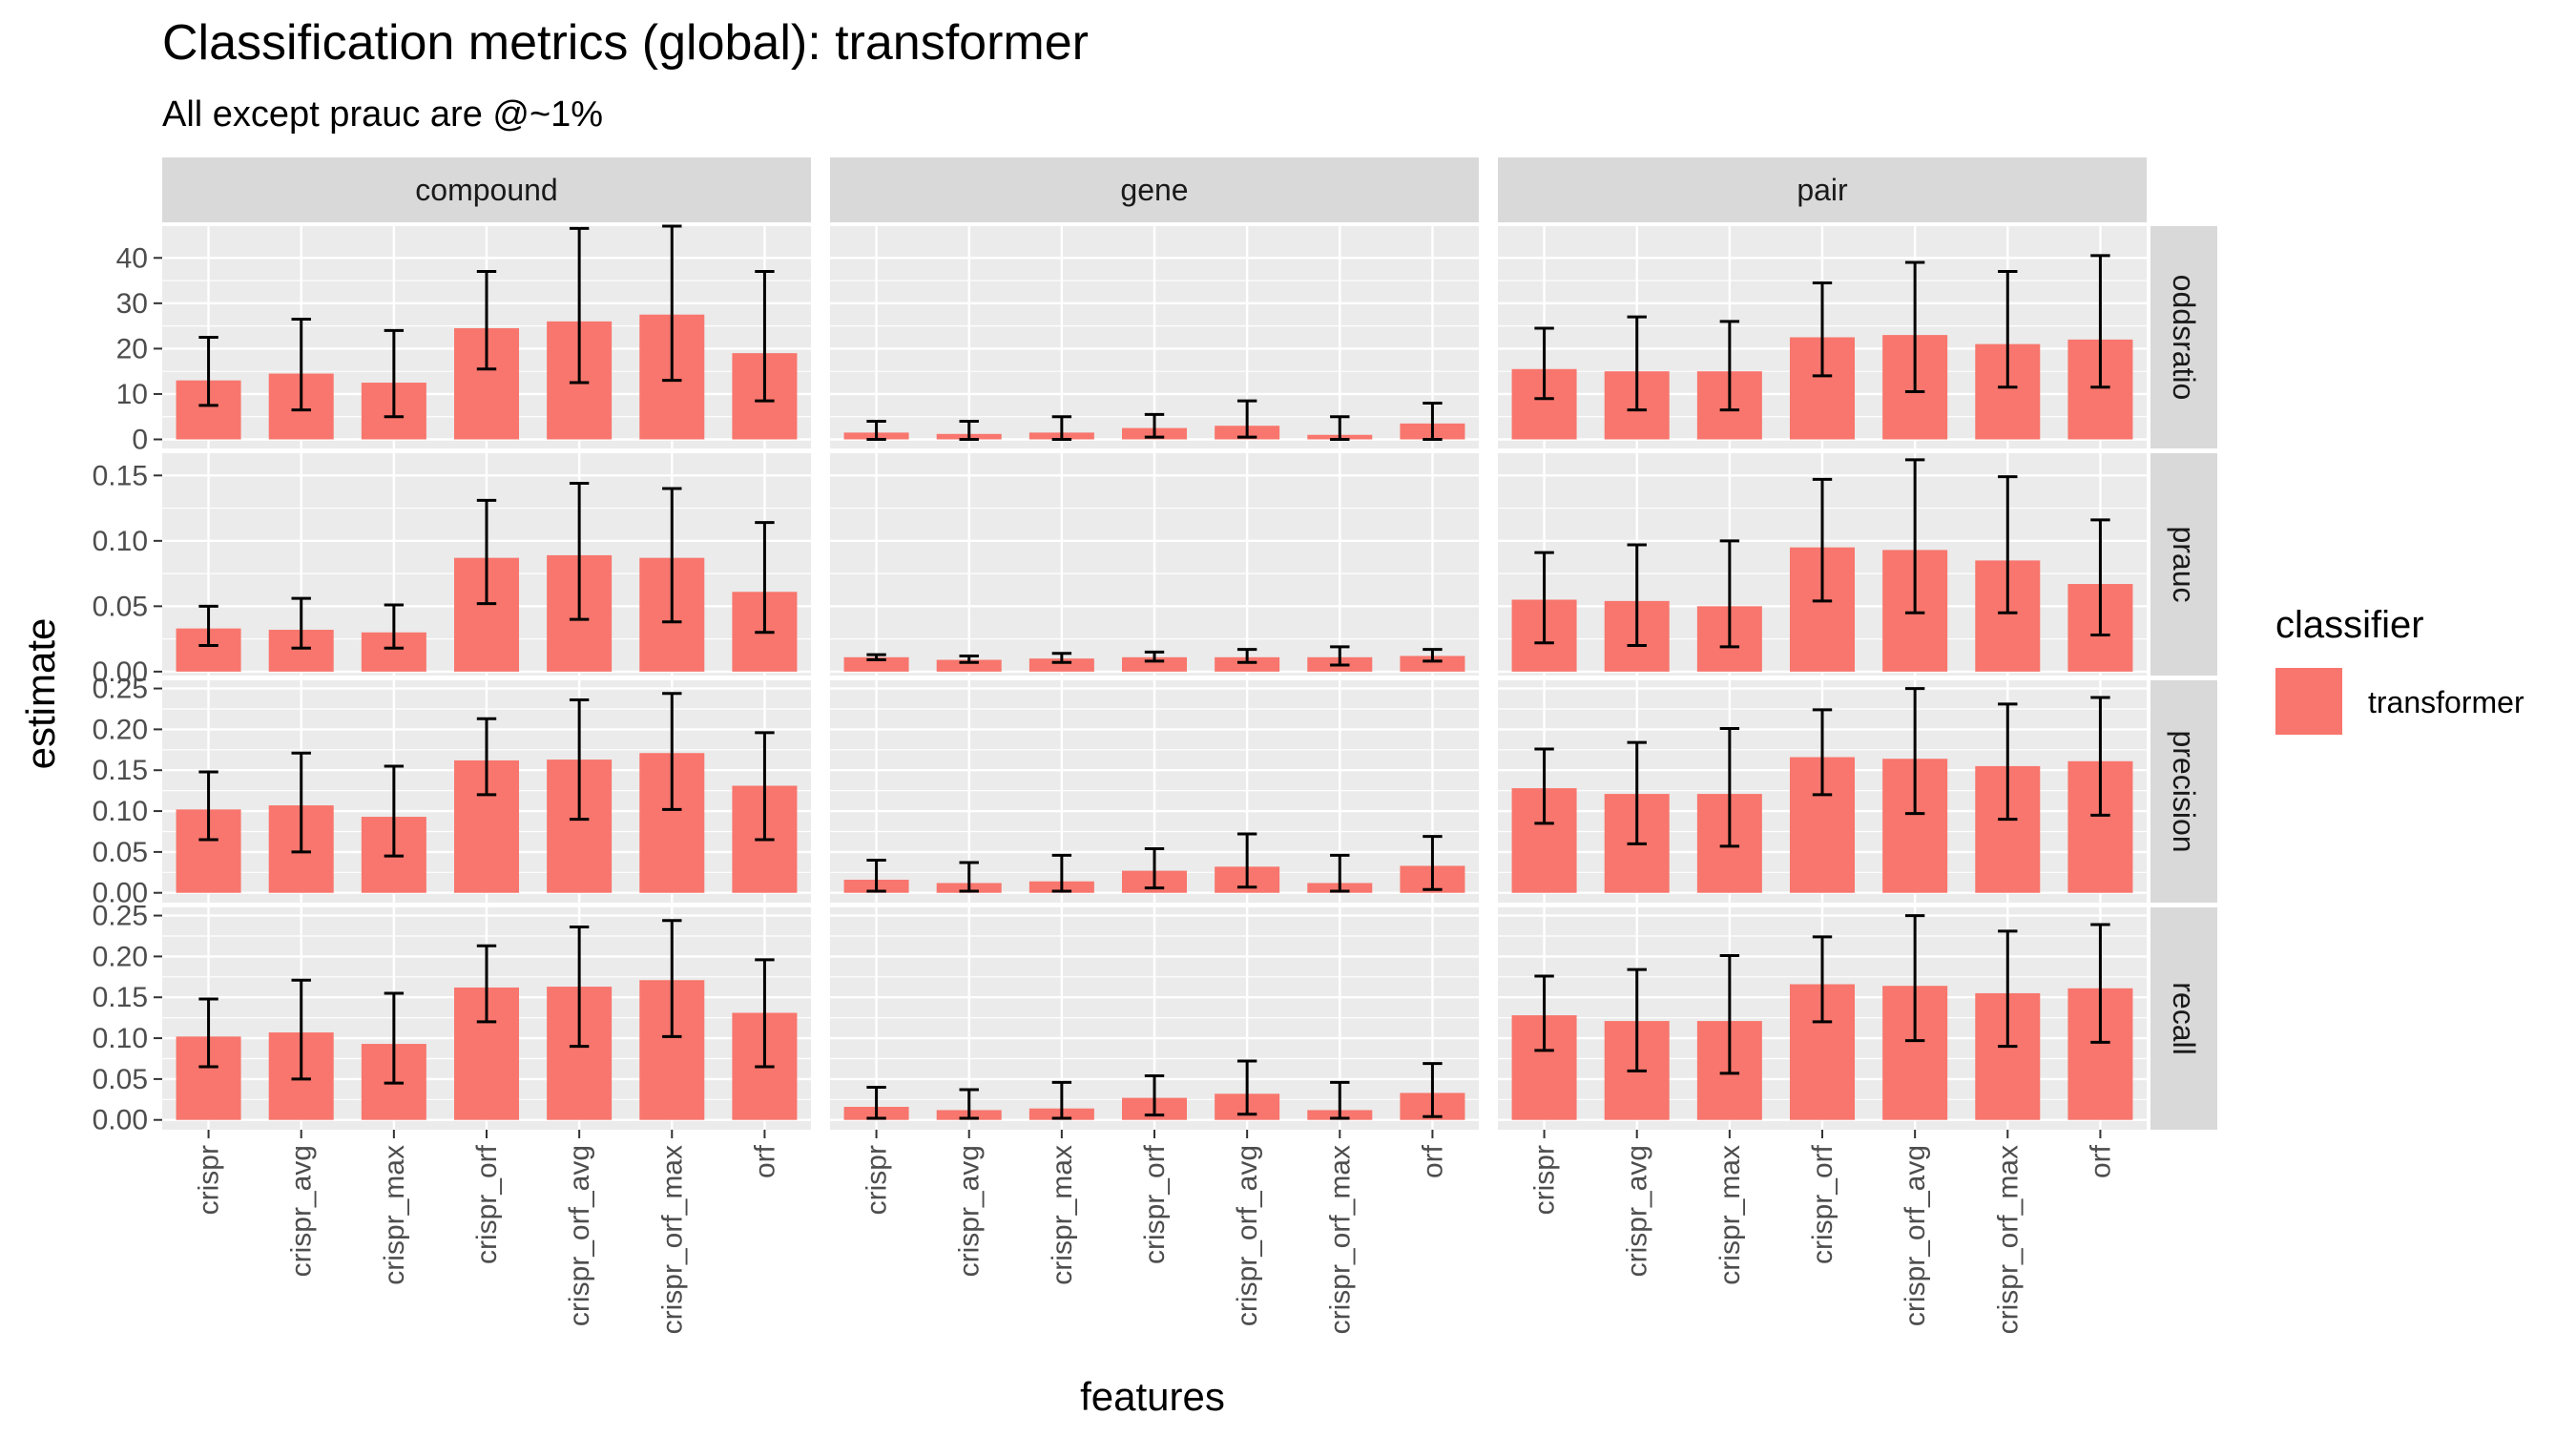 This screenshot has width=2576, height=1436. What do you see at coordinates (120, 672) in the screenshot?
I see `y-tick-label-prauc-0: 0.00` at bounding box center [120, 672].